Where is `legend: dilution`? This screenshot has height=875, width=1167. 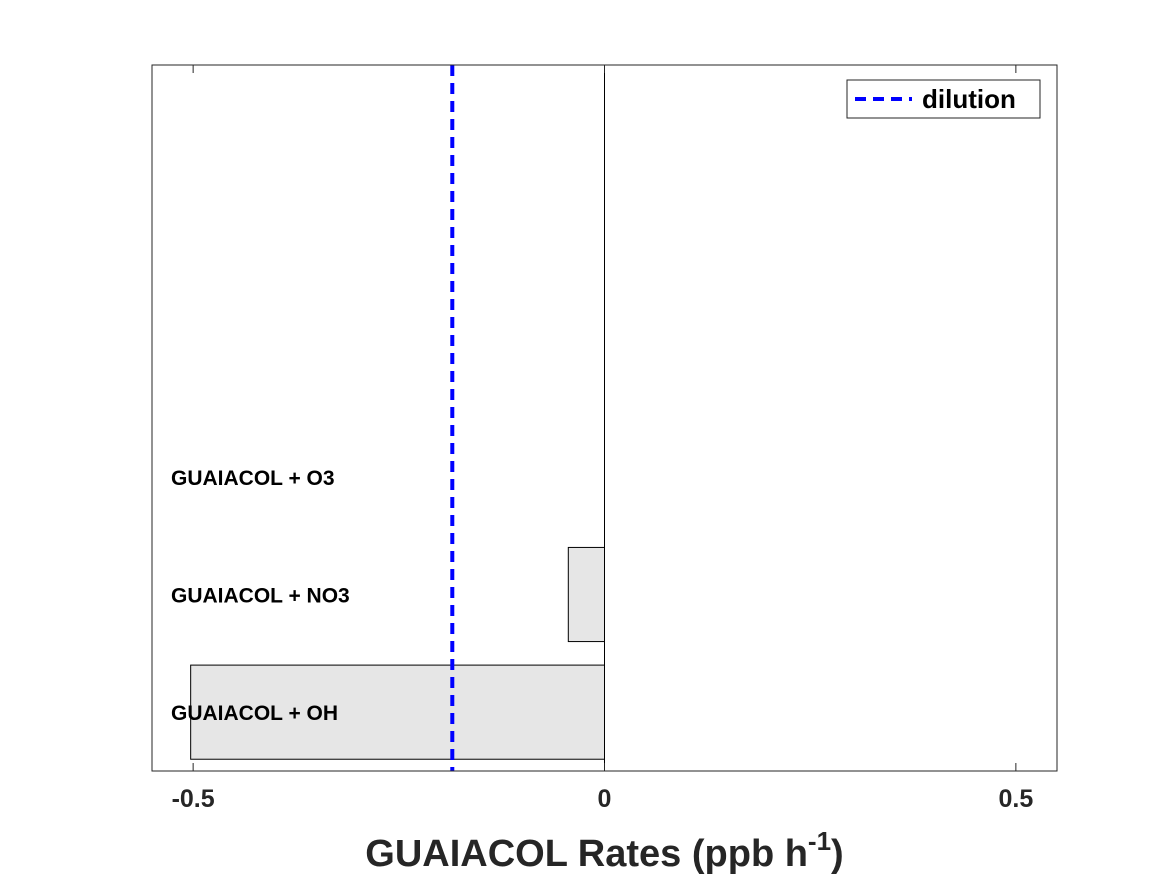 legend: dilution is located at coordinates (943, 99).